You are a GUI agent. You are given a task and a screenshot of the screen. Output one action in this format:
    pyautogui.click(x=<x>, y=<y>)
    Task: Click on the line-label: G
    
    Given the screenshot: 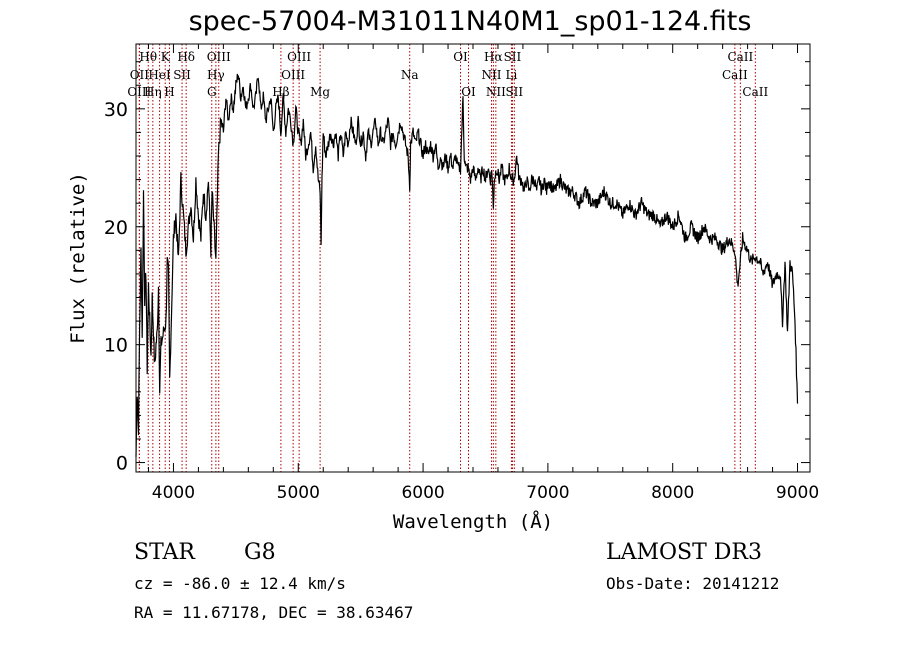 What is the action you would take?
    pyautogui.click(x=212, y=92)
    